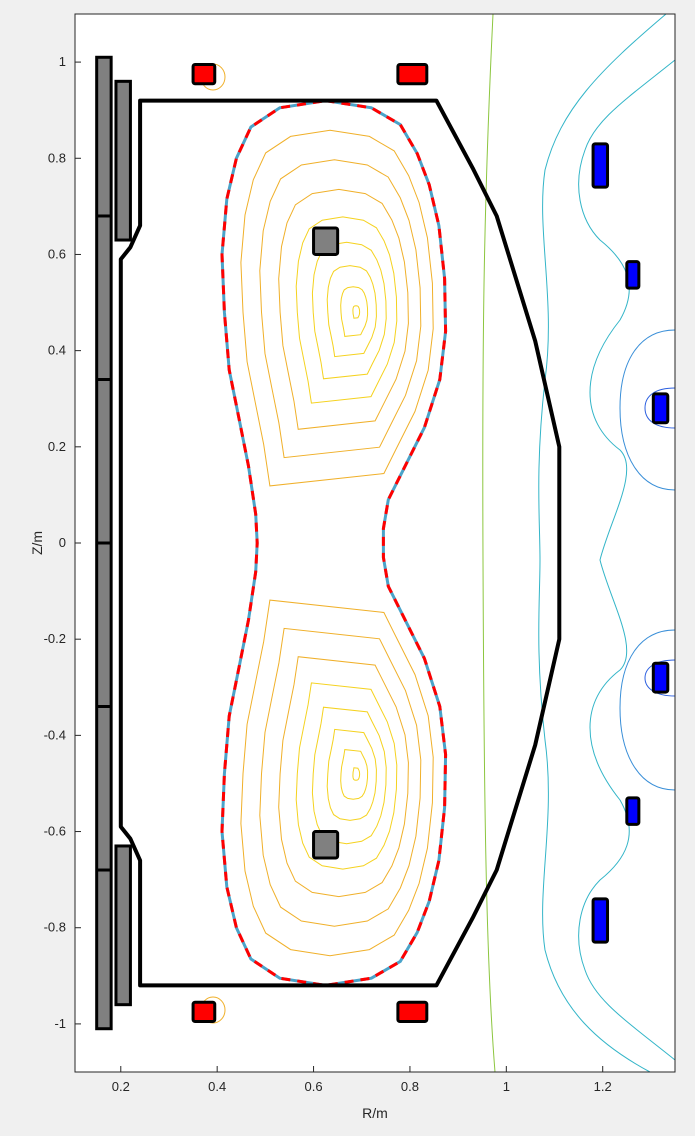 The width and height of the screenshot is (695, 1136). Describe the element at coordinates (410, 1086) in the screenshot. I see `x-tick-label: 0.8` at that location.